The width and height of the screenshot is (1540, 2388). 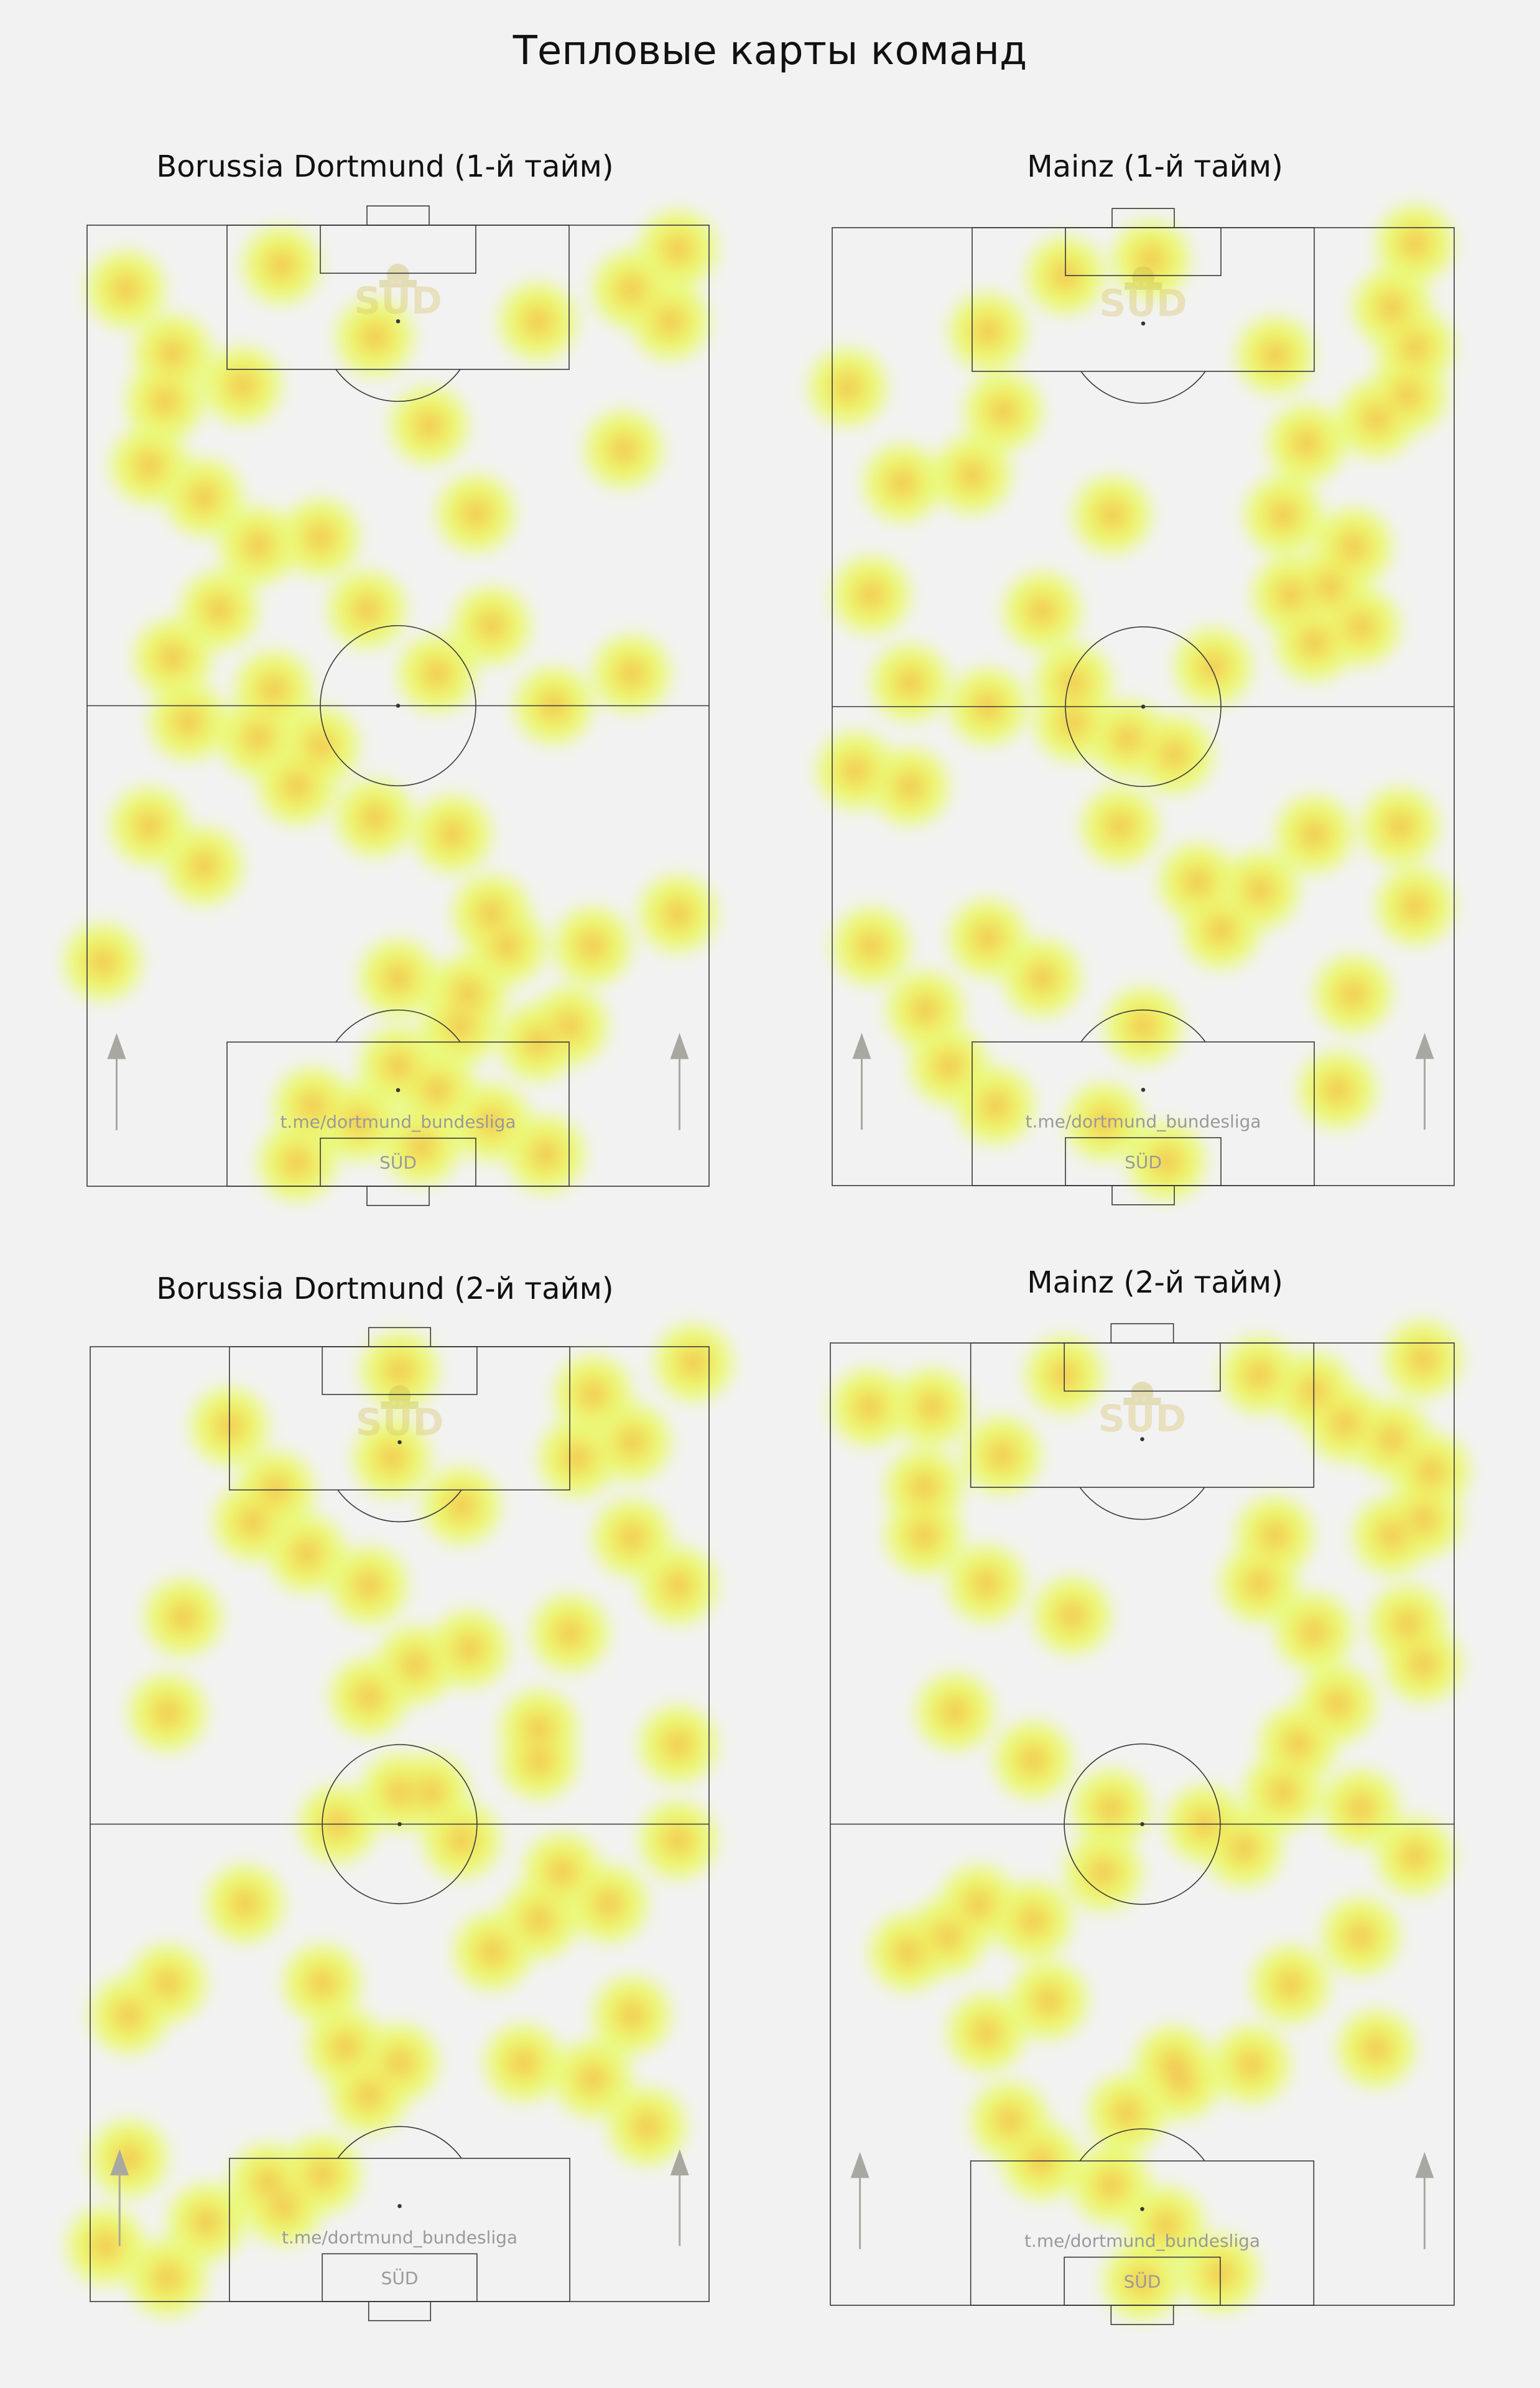 I want to click on center-spot, so click(x=1142, y=1824).